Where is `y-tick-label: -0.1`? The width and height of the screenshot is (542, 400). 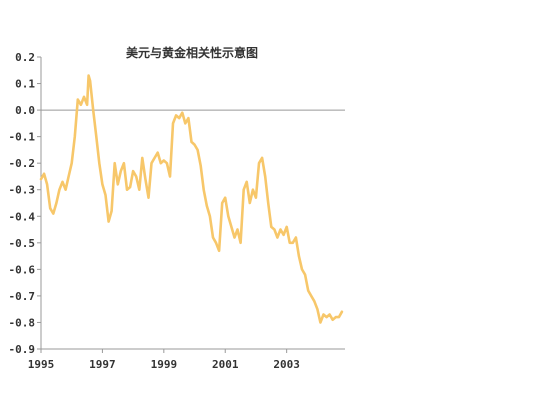
y-tick-label: -0.1 is located at coordinates (22, 137).